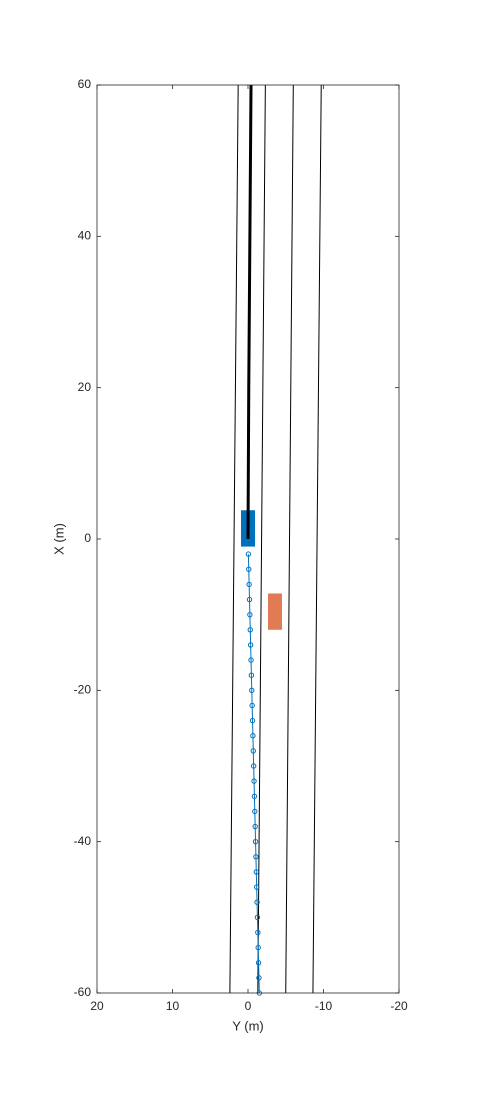  What do you see at coordinates (85, 84) in the screenshot?
I see `y-tick-label: 60` at bounding box center [85, 84].